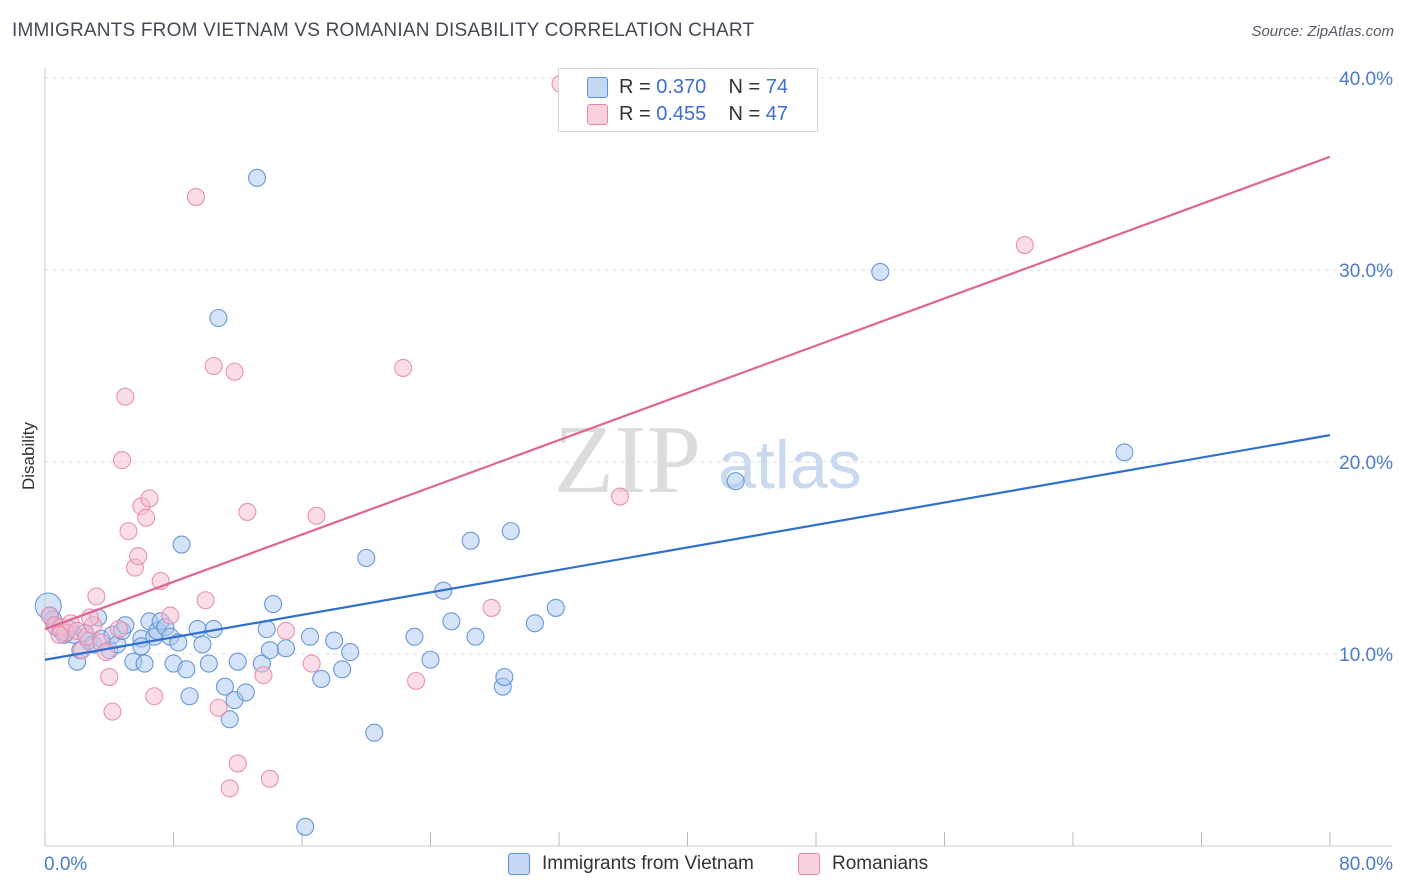 The image size is (1406, 892). I want to click on legend-swatch-blue, so click(597, 87).